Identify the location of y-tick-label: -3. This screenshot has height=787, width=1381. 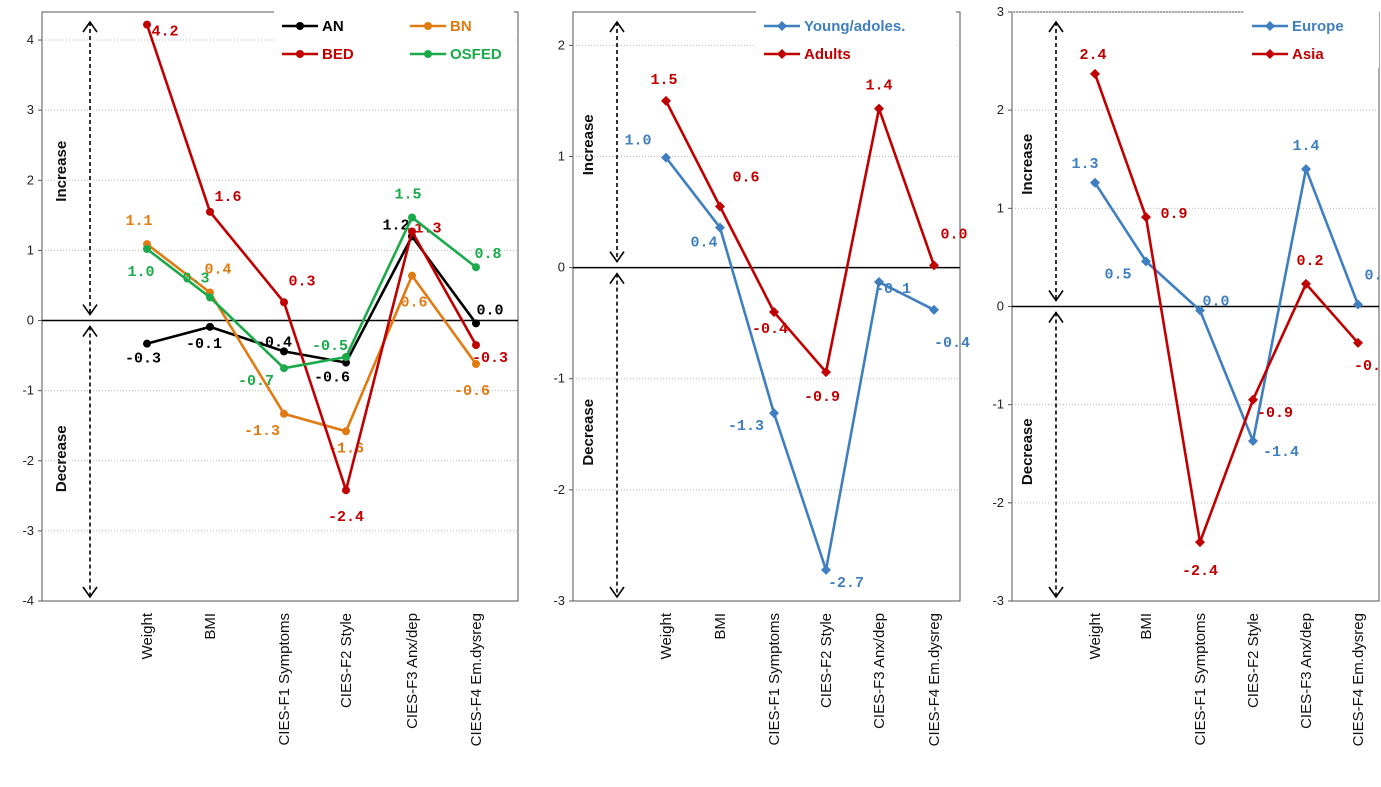
(559, 600).